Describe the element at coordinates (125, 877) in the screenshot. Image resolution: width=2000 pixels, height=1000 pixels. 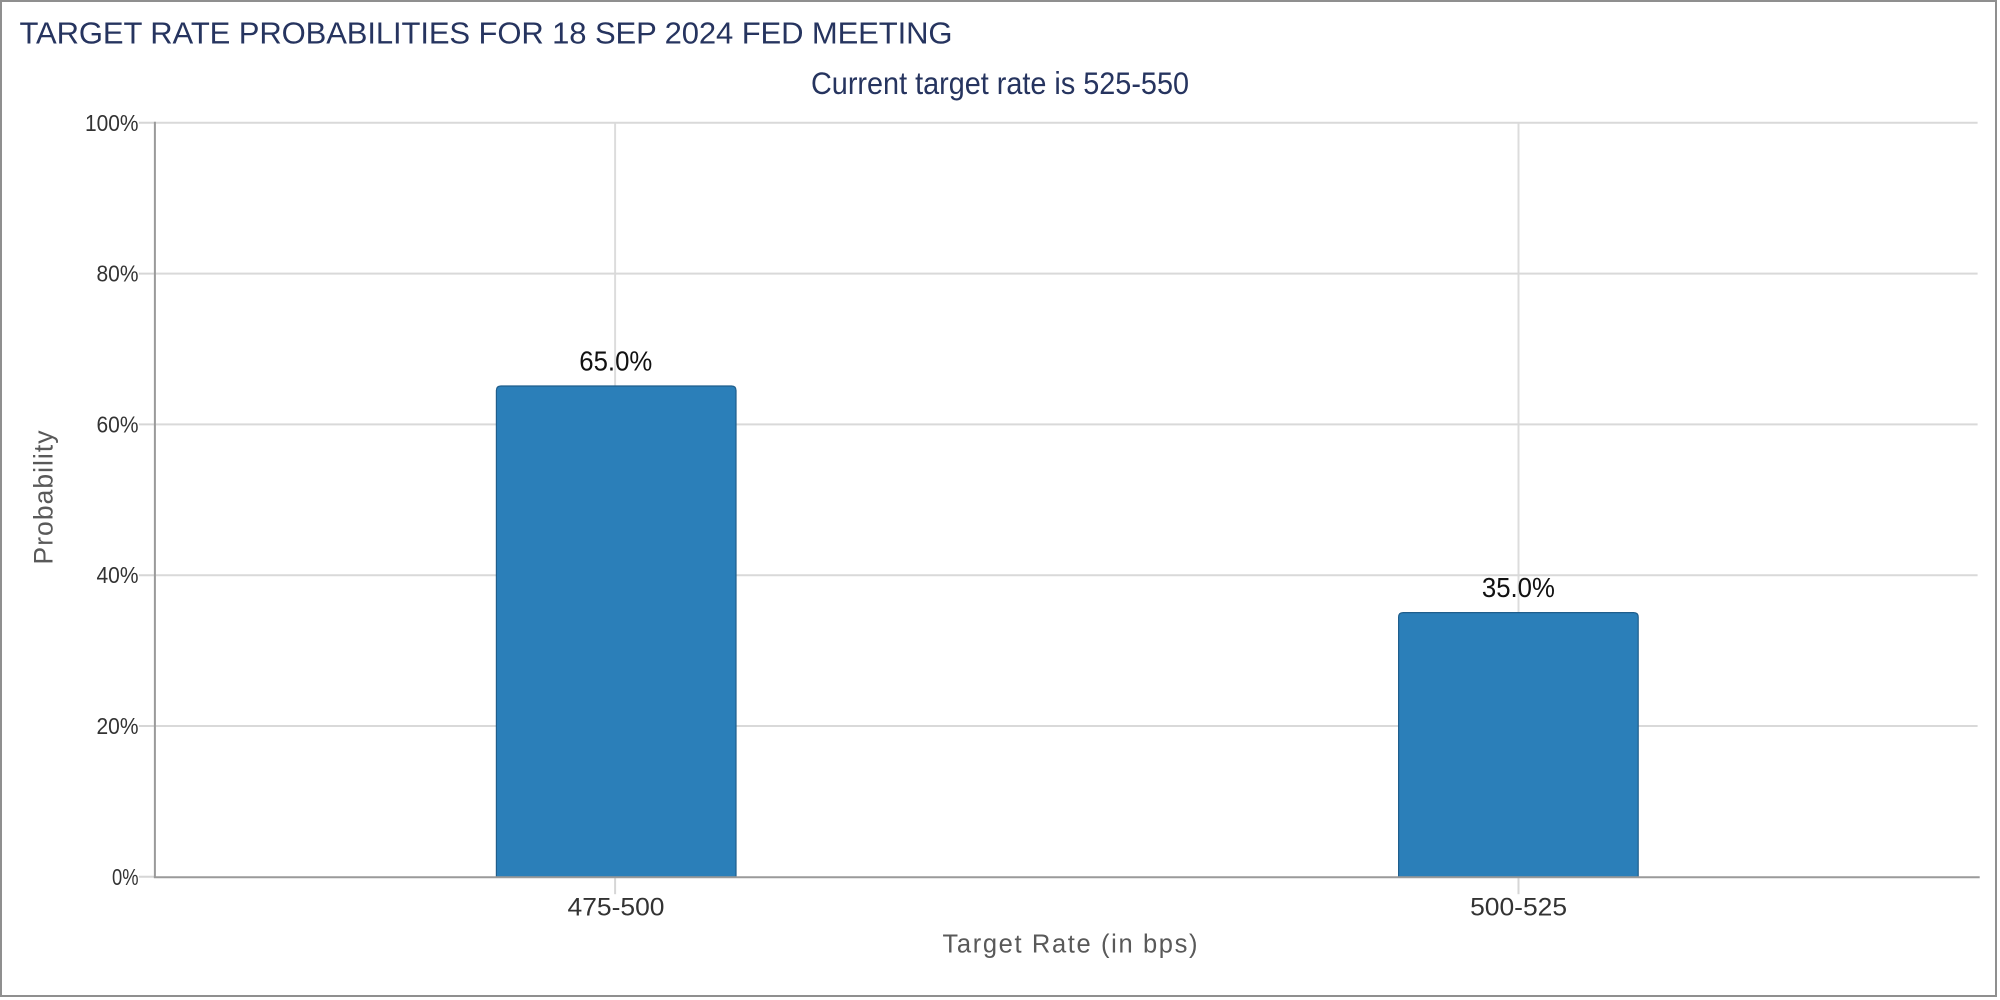
I see `svg-text: 0%` at that location.